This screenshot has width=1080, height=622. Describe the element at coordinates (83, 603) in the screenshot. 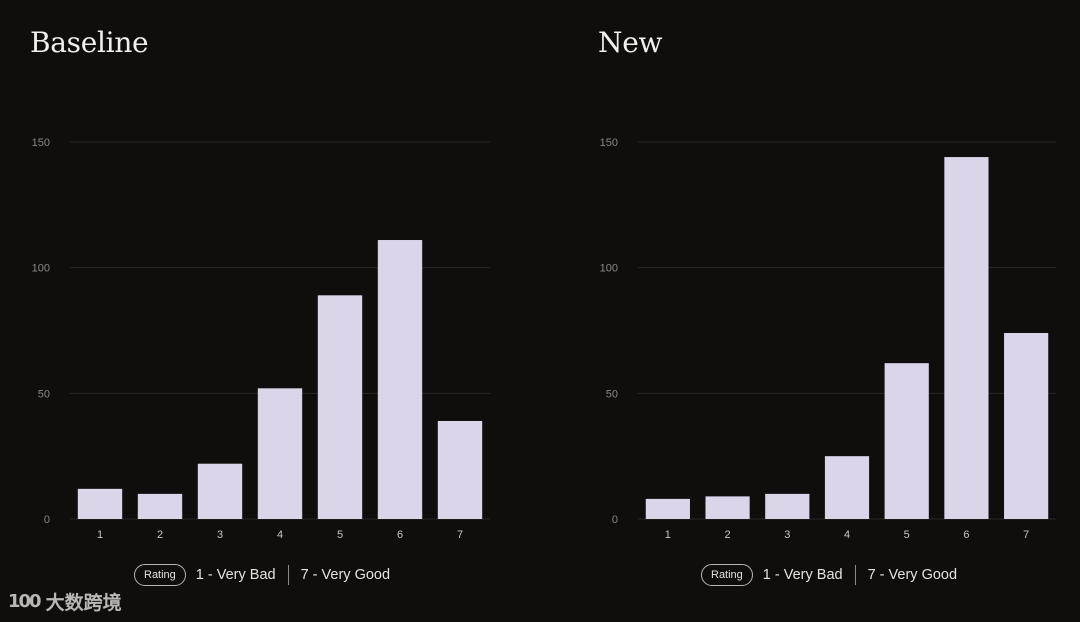

I see `watermark-text: 大数跨境` at that location.